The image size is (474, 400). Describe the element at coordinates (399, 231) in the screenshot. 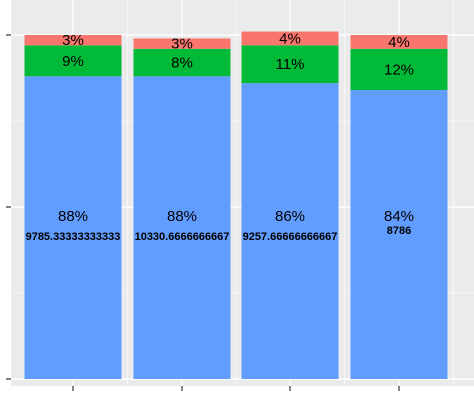

I see `segment-count-label: 8786` at that location.